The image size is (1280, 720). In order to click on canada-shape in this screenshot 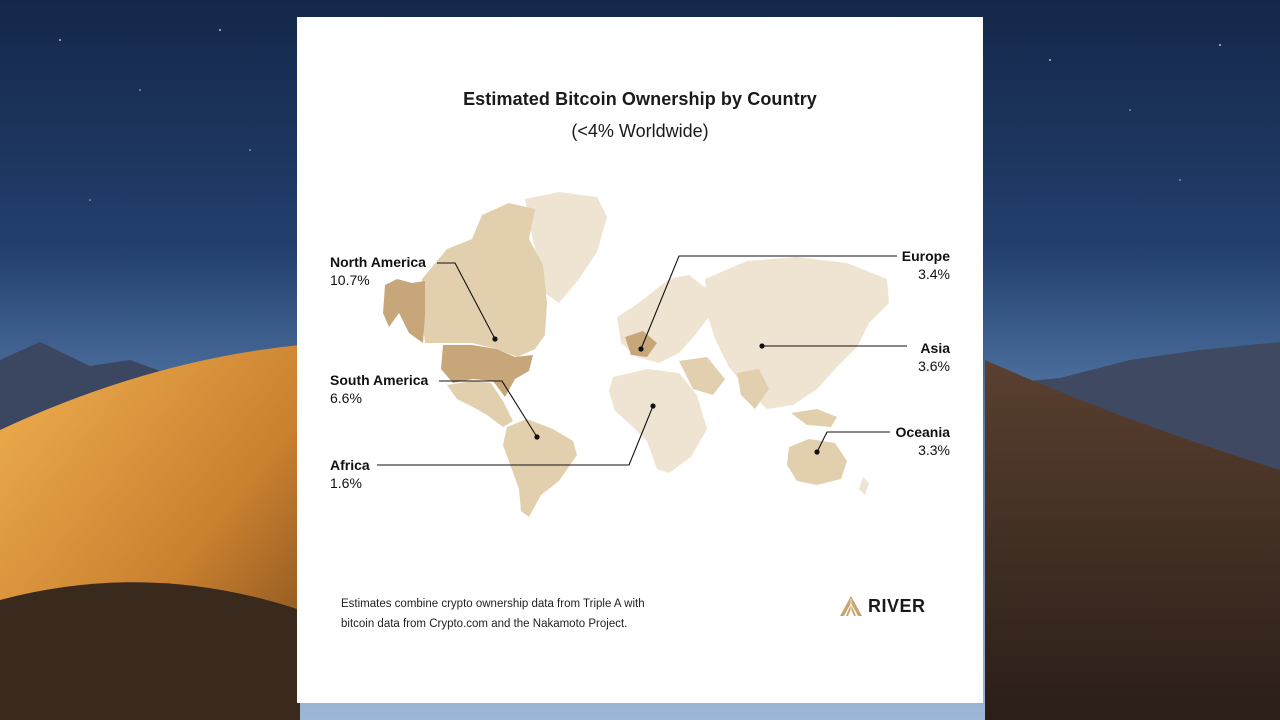, I will do `click(484, 280)`.